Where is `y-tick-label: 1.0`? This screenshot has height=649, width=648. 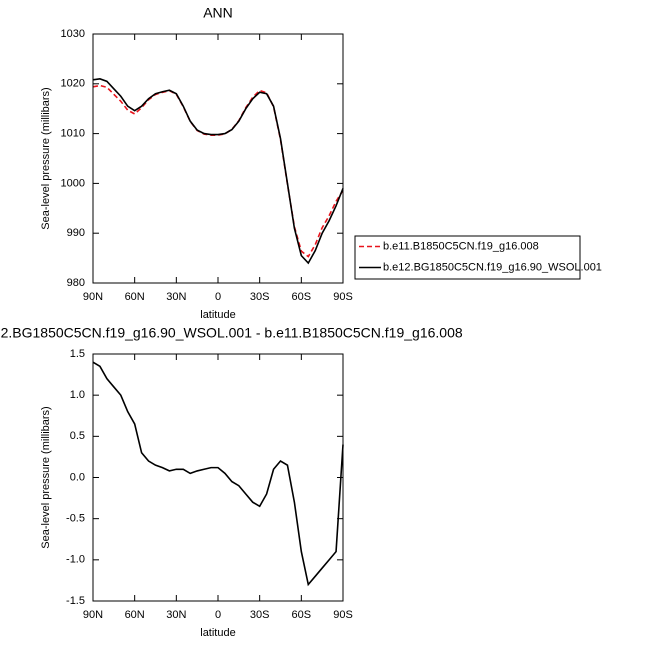
y-tick-label: 1.0 is located at coordinates (77, 395).